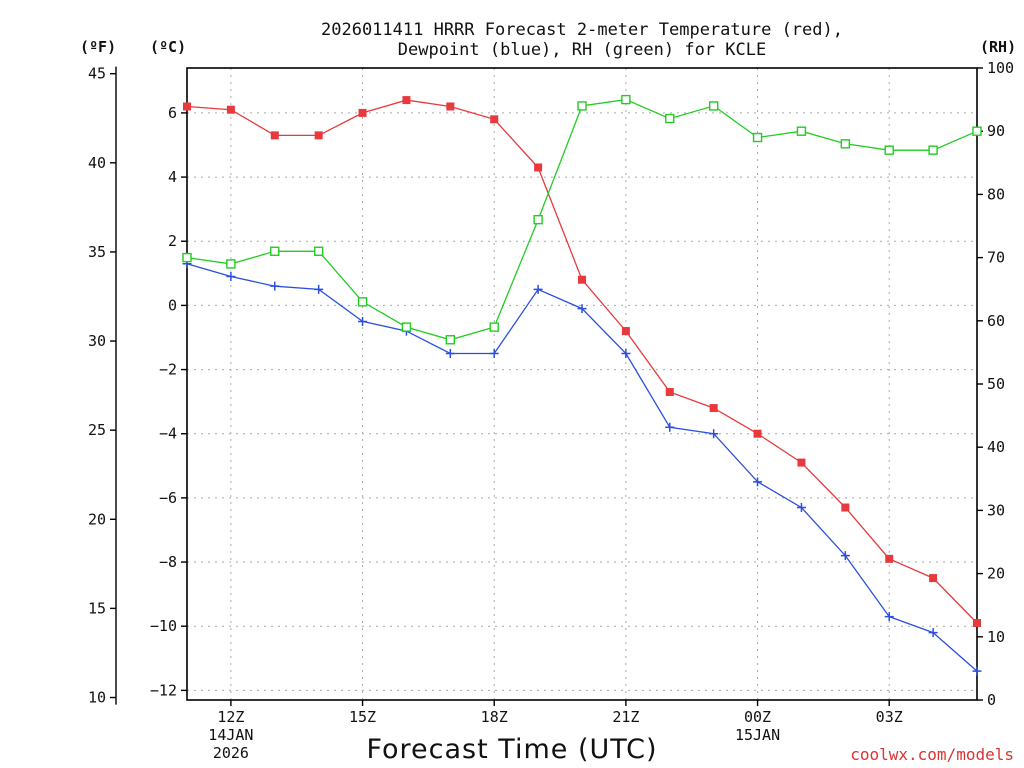 The width and height of the screenshot is (1024, 768). Describe the element at coordinates (172, 177) in the screenshot. I see `celsius-tick-label: 4` at that location.